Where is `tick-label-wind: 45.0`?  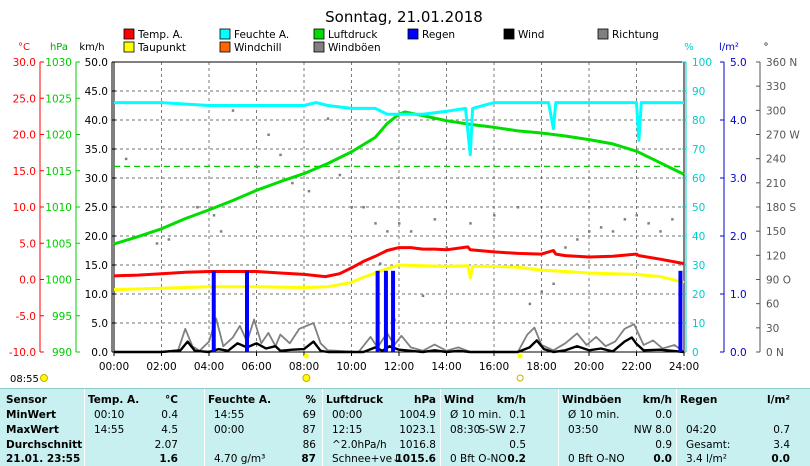
tick-label-wind: 45.0 is located at coordinates (96, 92).